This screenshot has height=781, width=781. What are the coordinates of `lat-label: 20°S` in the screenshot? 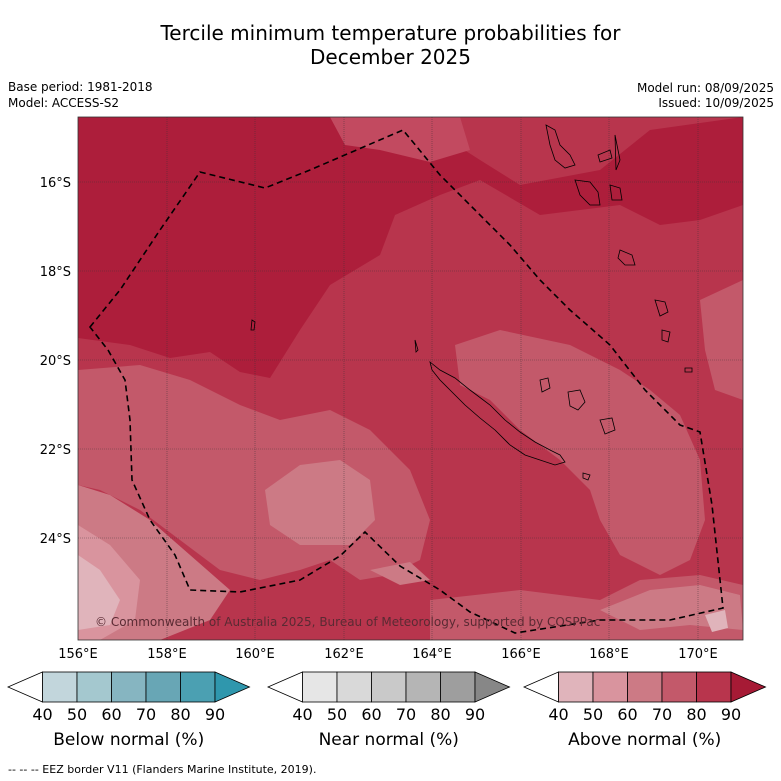 It's located at (55, 361).